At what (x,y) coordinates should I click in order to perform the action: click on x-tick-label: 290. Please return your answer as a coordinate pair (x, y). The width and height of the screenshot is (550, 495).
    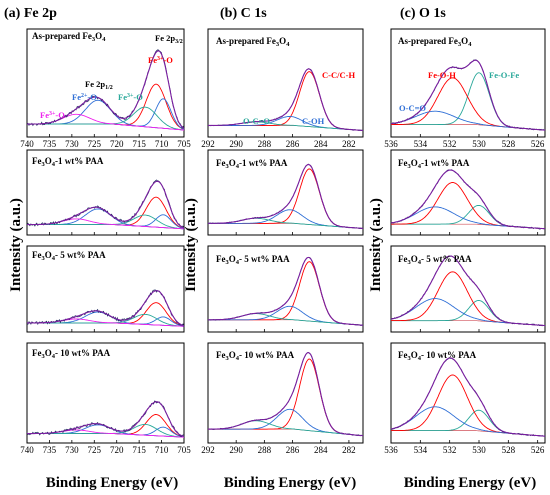
    Looking at the image, I should click on (236, 144).